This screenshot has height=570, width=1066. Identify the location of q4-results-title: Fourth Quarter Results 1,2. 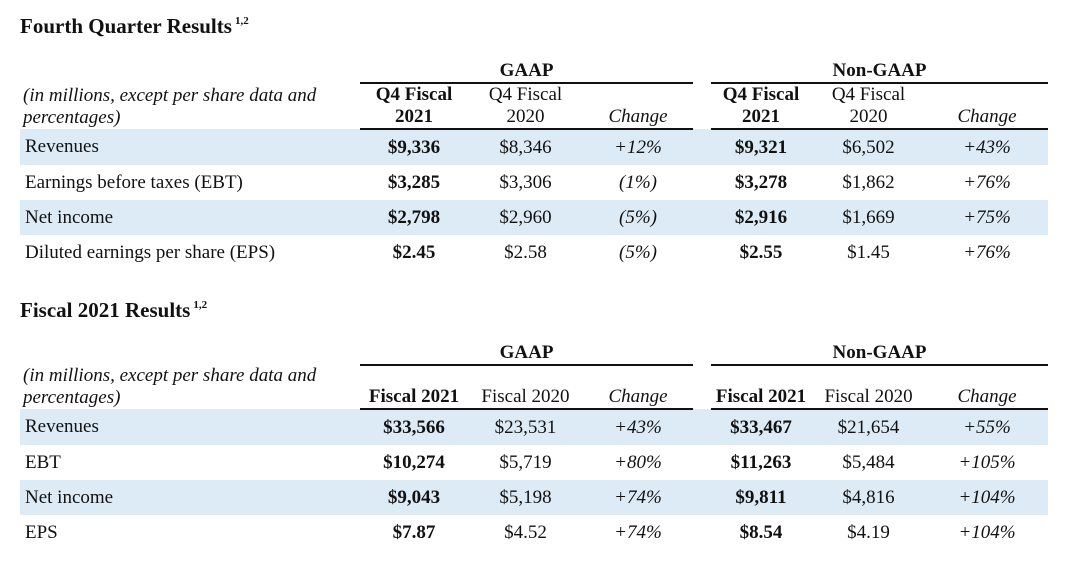
(134, 26).